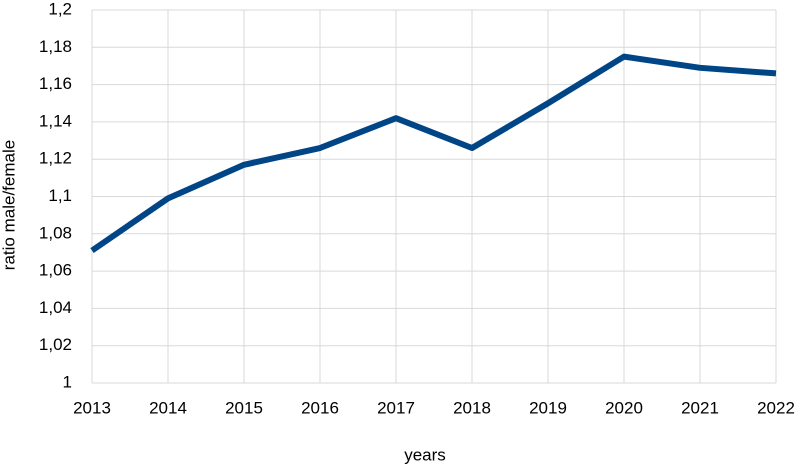  I want to click on y-tick-label: 1,1, so click(60, 195).